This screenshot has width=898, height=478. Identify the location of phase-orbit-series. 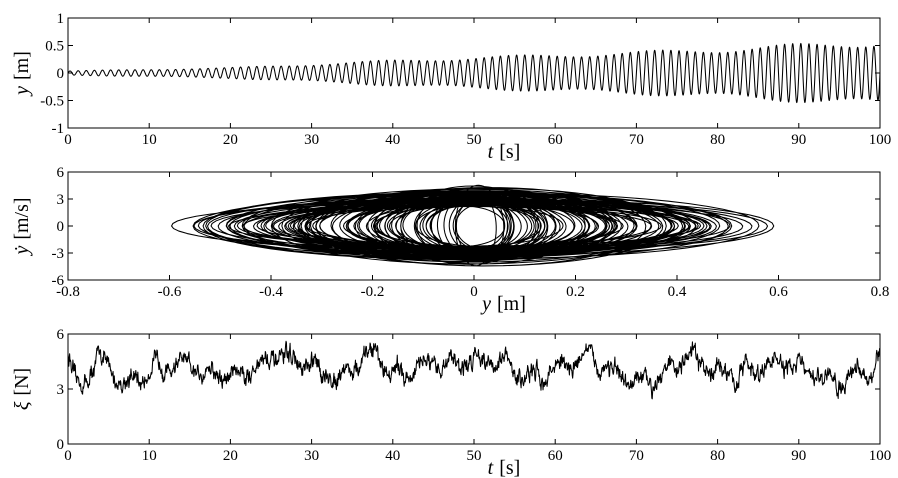
(473, 225).